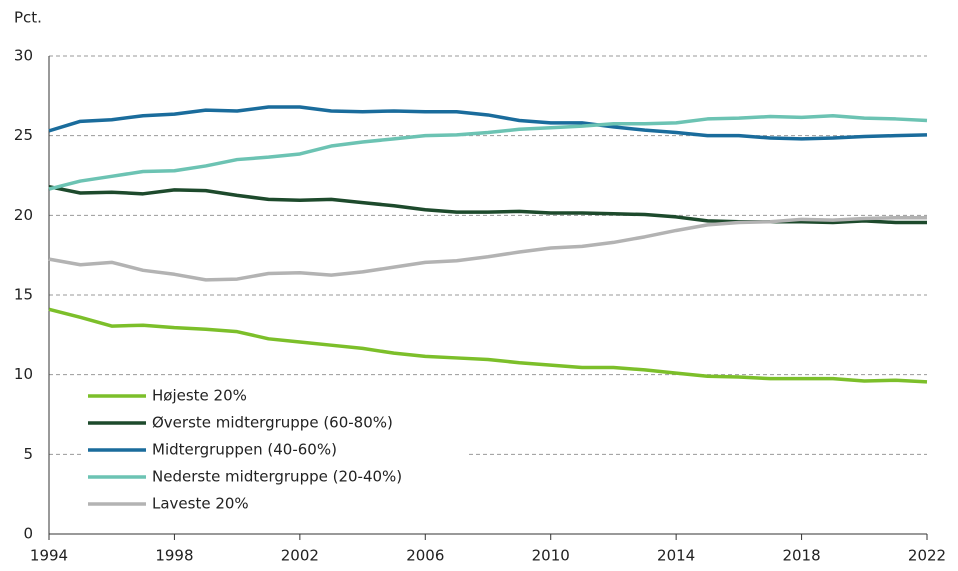 Image resolution: width=958 pixels, height=571 pixels. Describe the element at coordinates (49, 556) in the screenshot. I see `x-tick-label: 1994` at that location.